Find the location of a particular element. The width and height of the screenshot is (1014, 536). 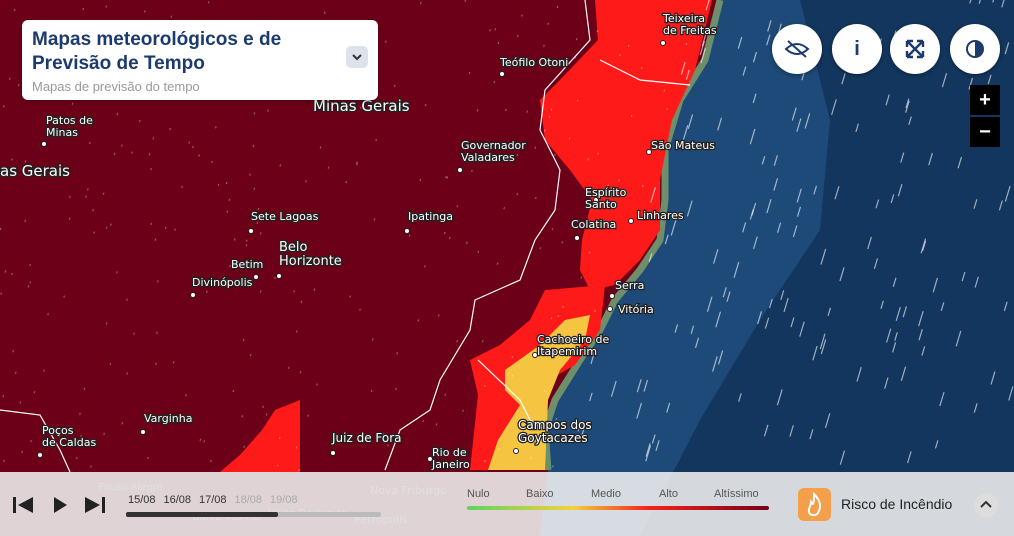

area-medium is located at coordinates (539, 392).